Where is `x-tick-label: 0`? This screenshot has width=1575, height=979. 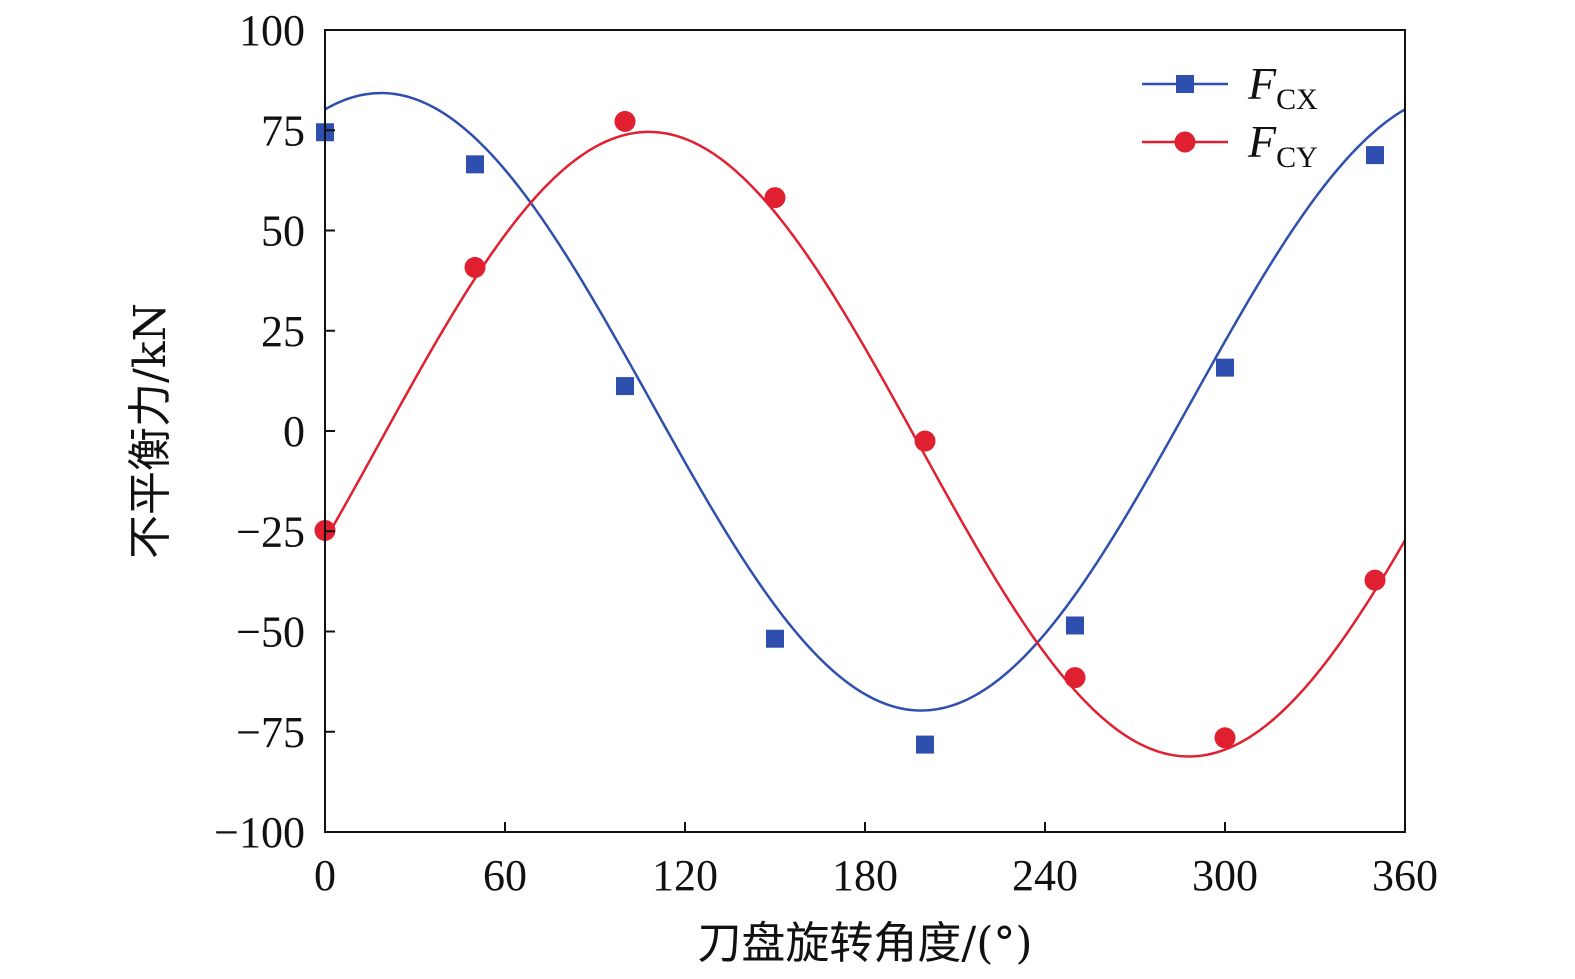
x-tick-label: 0 is located at coordinates (325, 875).